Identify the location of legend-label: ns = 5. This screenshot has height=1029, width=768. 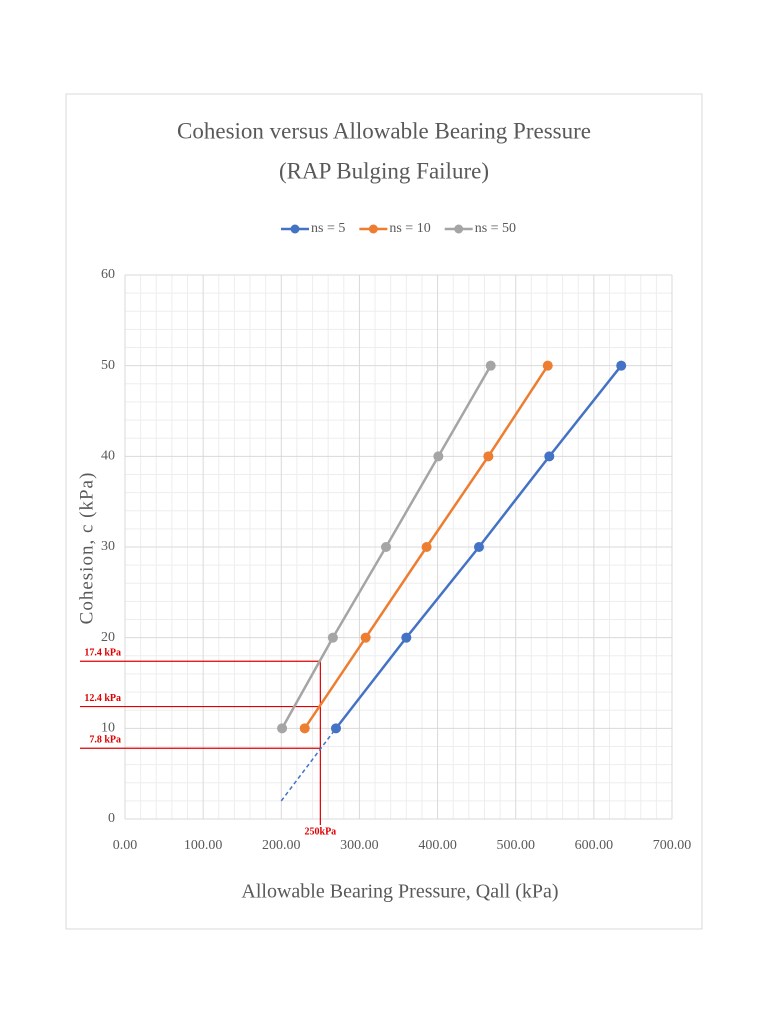
(328, 228).